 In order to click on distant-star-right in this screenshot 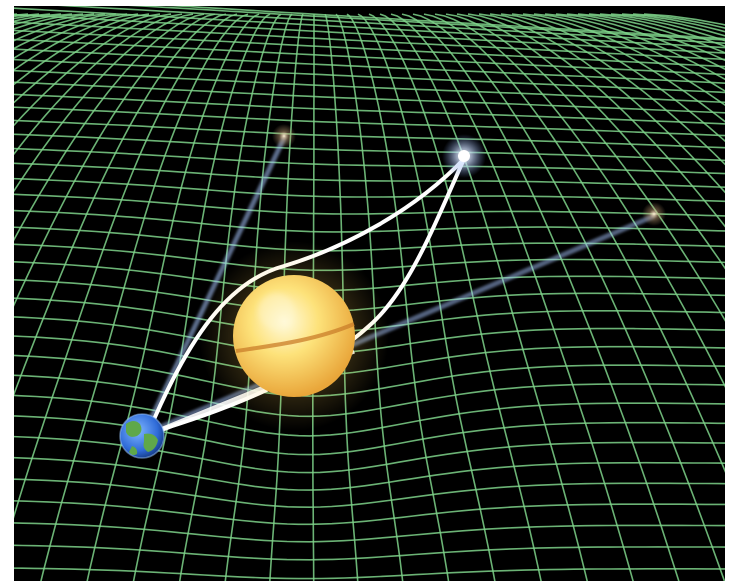, I will do `click(654, 214)`.